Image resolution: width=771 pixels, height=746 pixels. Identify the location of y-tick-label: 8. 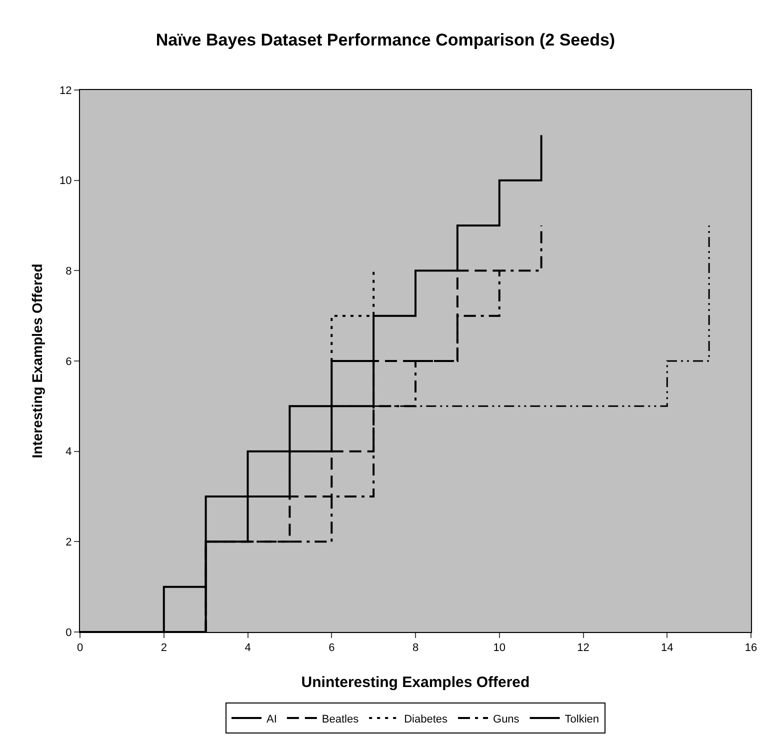
(69, 272).